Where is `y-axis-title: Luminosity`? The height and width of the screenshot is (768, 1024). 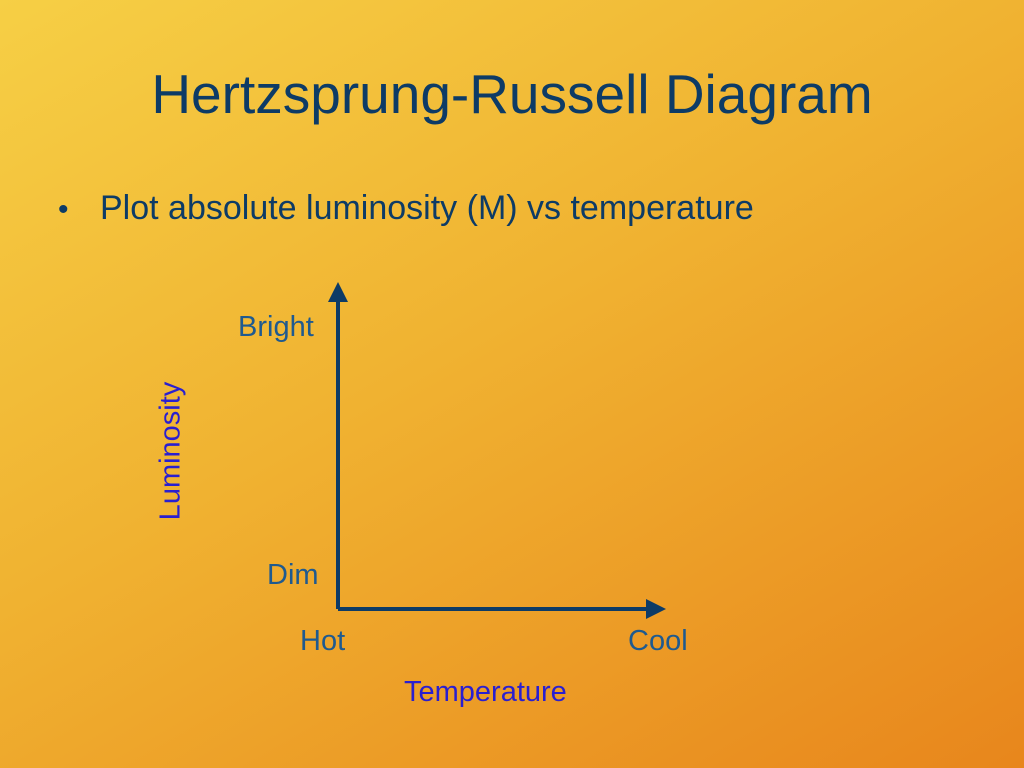
y-axis-title: Luminosity is located at coordinates (170, 451).